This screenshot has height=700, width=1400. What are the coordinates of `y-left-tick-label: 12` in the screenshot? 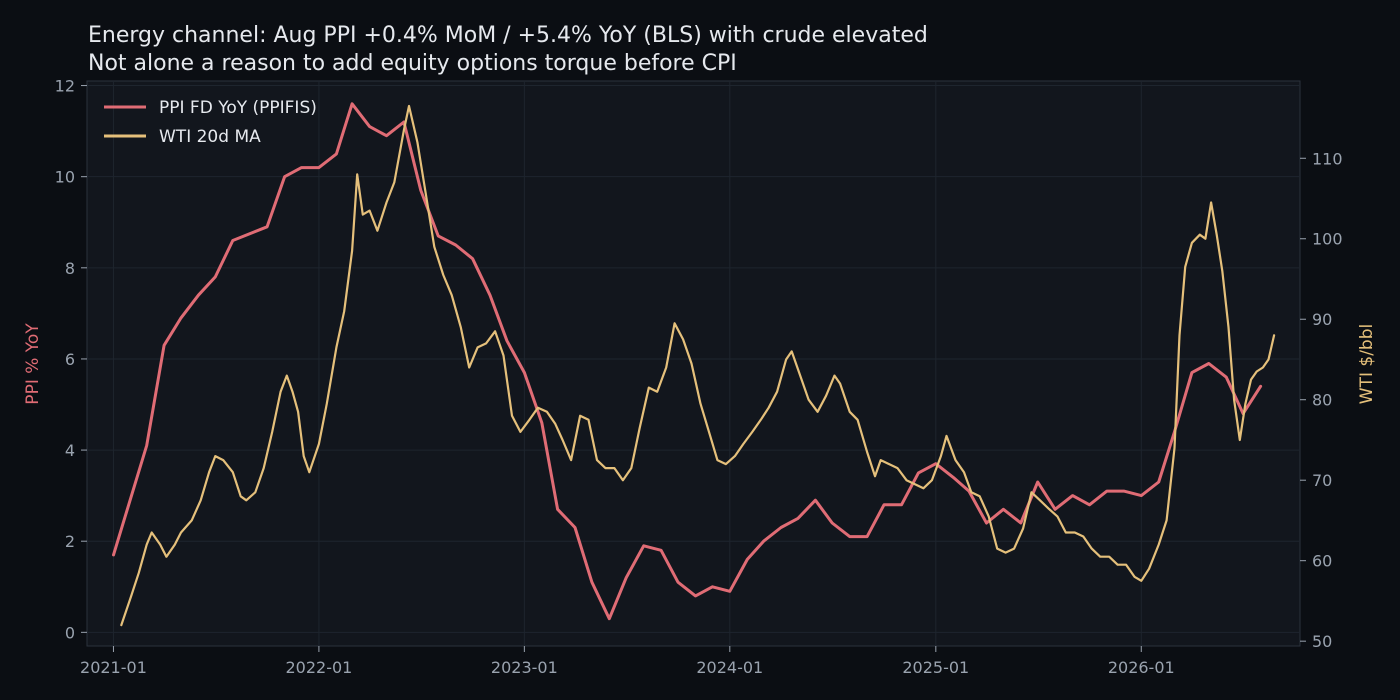 It's located at (65, 86).